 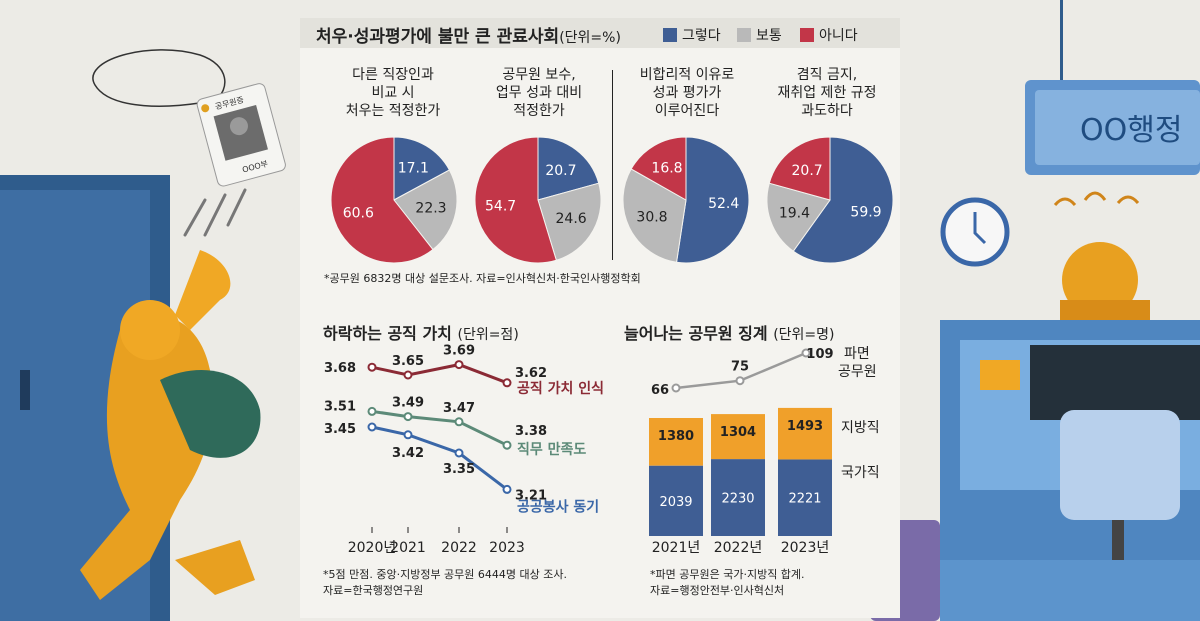 I want to click on pie-3-slice-yes, so click(x=712, y=200).